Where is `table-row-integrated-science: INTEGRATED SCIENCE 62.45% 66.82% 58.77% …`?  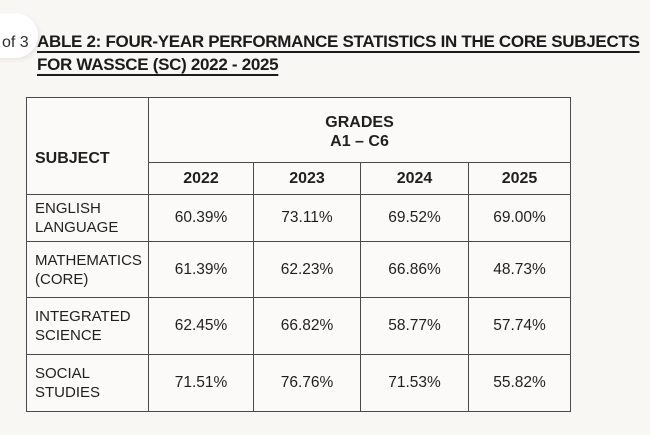 table-row-integrated-science: INTEGRATED SCIENCE 62.45% 66.82% 58.77% … is located at coordinates (299, 326).